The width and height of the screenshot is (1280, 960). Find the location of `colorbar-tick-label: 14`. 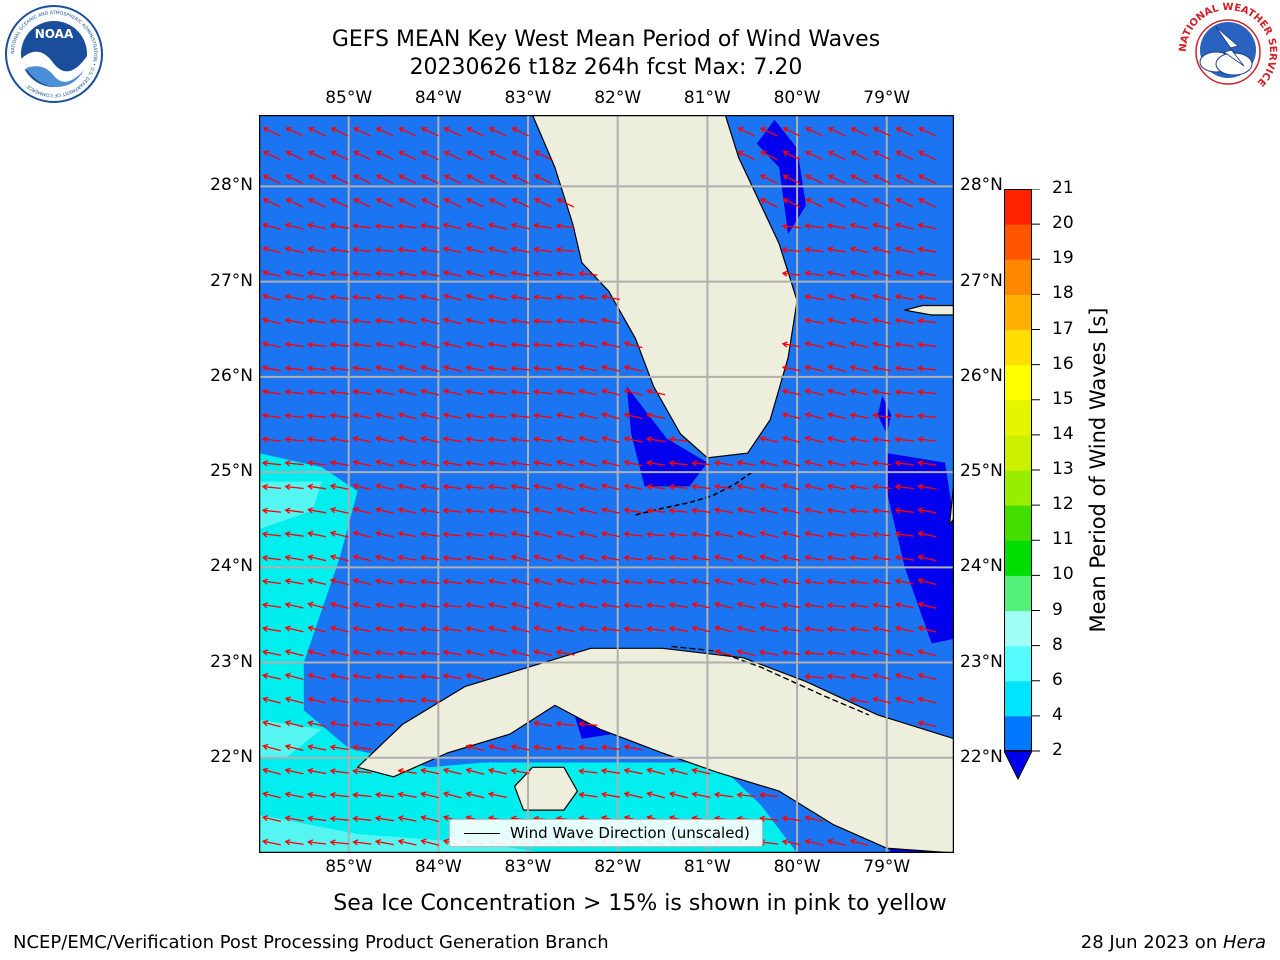

colorbar-tick-label: 14 is located at coordinates (1063, 433).